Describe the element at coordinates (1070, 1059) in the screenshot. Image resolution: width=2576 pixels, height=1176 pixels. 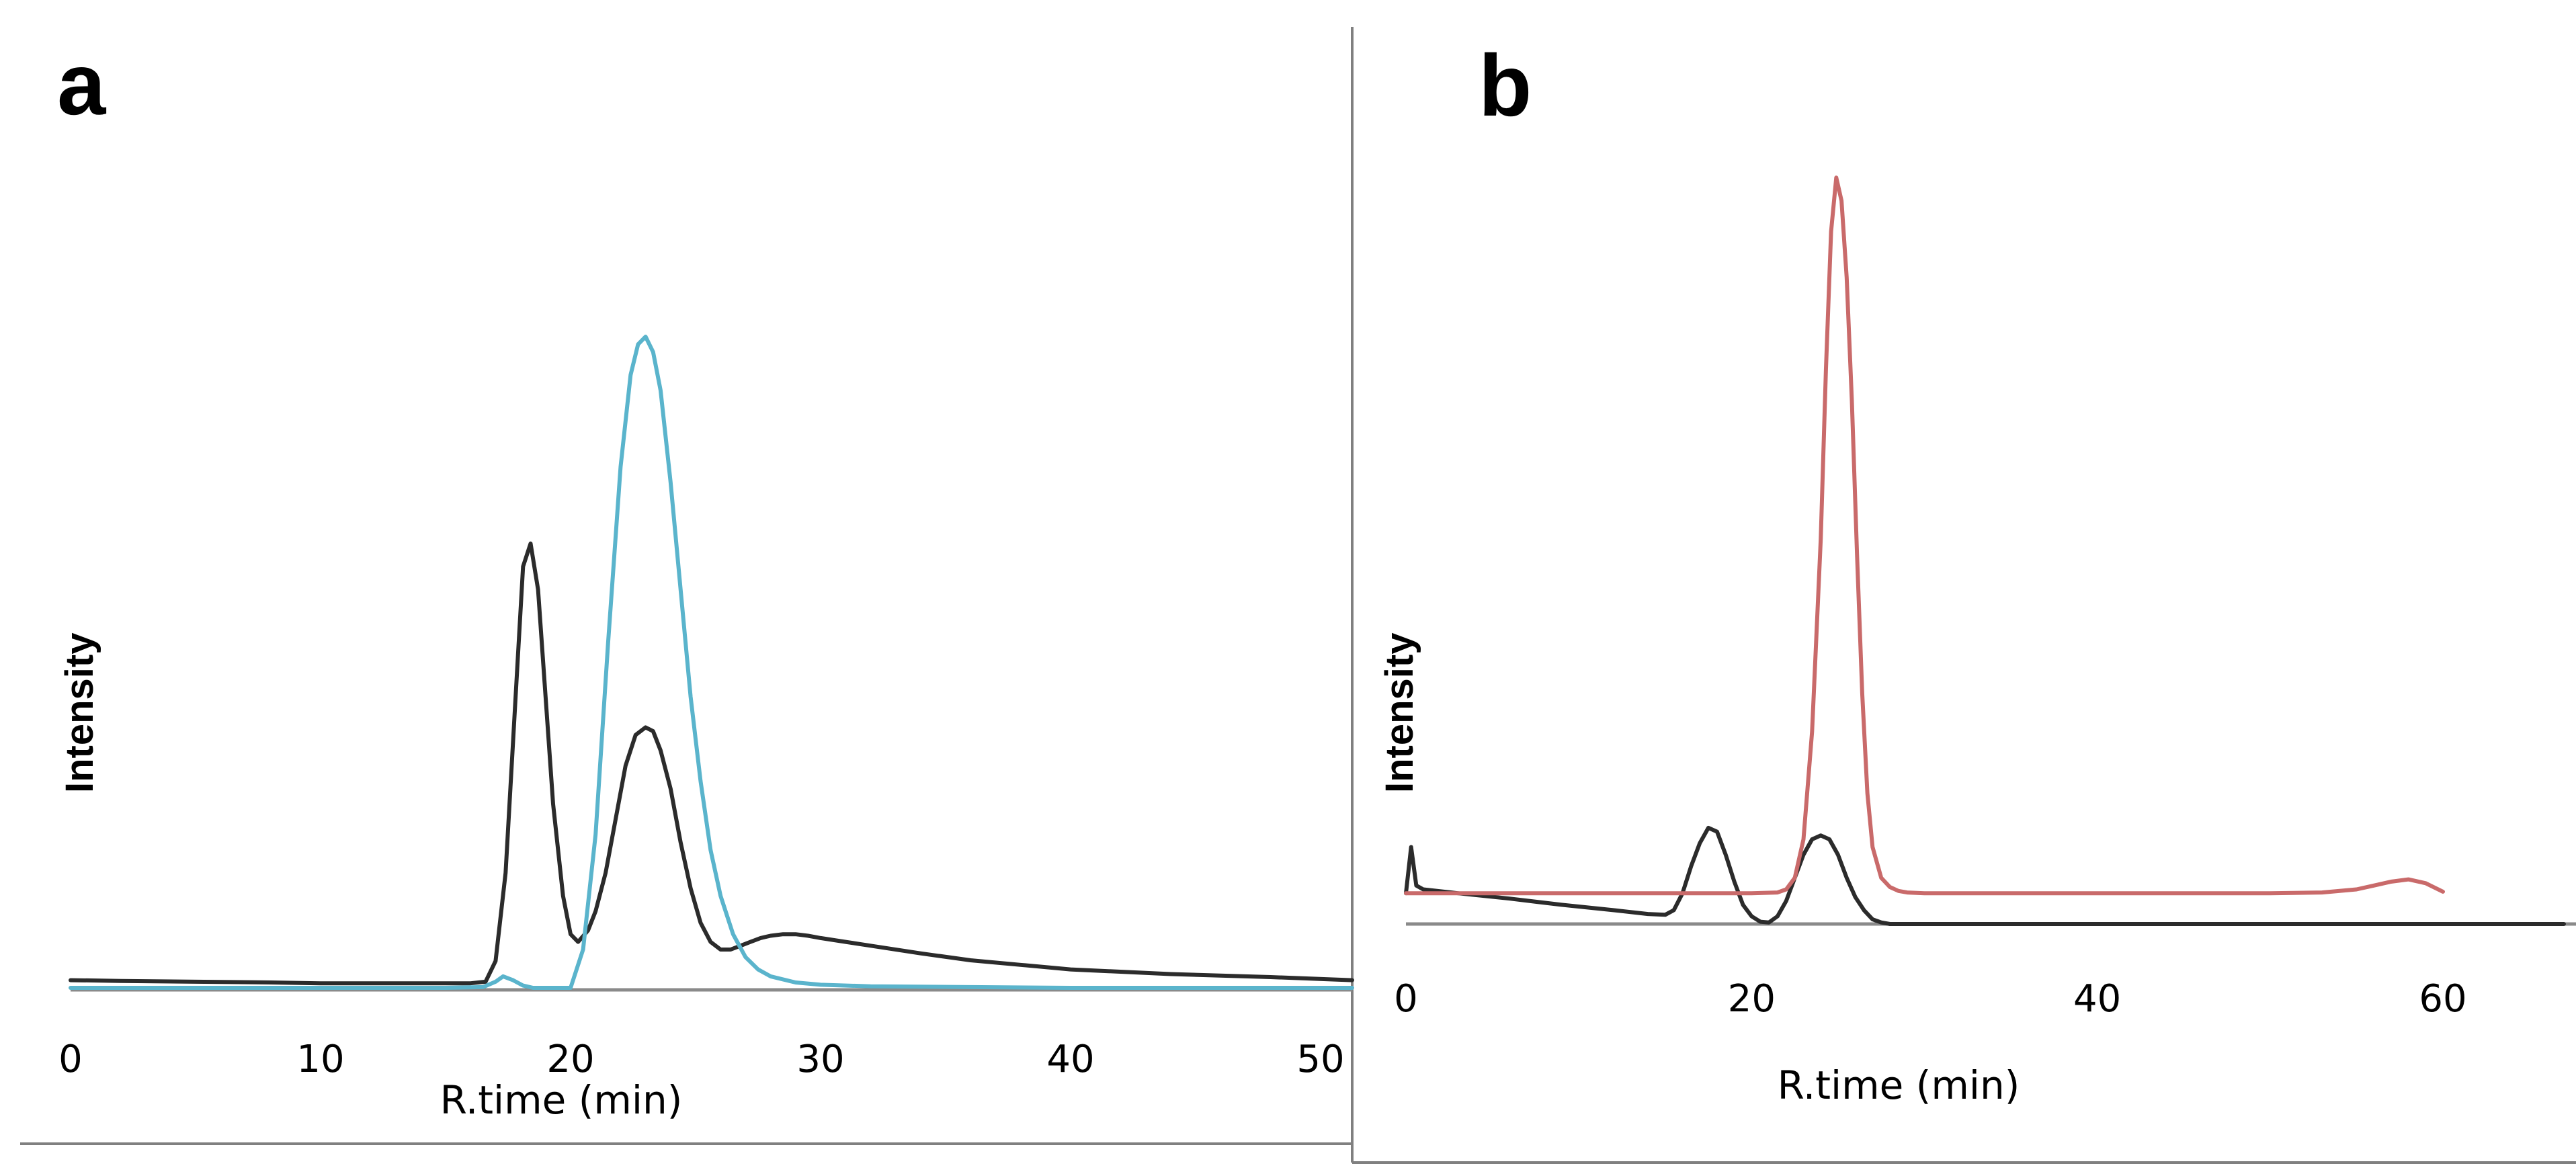
I see `panel-a-tick-label: 40` at that location.